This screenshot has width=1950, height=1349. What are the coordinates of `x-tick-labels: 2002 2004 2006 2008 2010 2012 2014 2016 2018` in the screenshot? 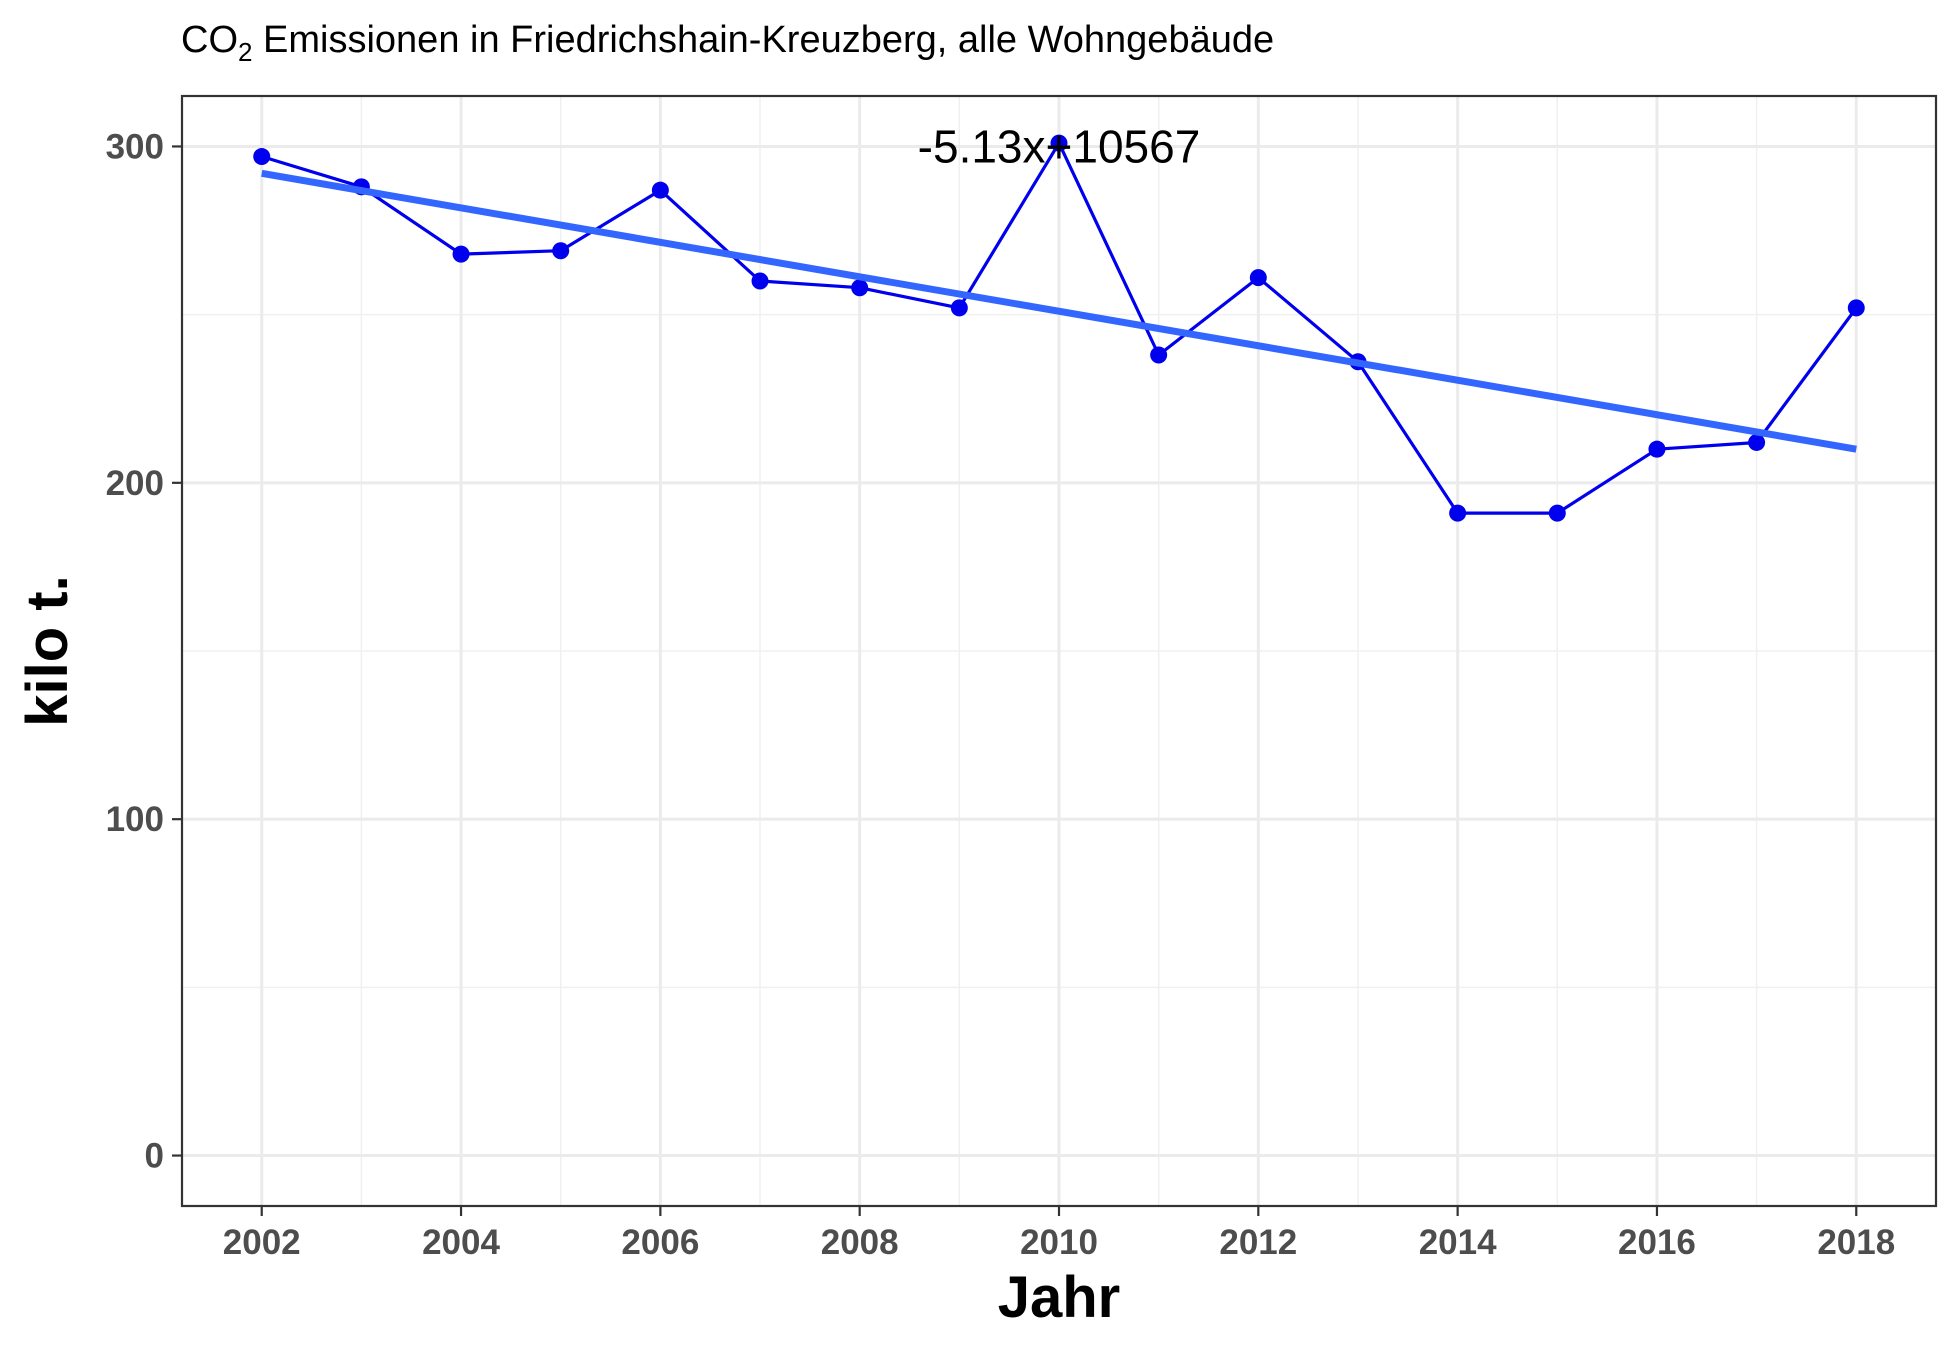 It's located at (1059, 1242).